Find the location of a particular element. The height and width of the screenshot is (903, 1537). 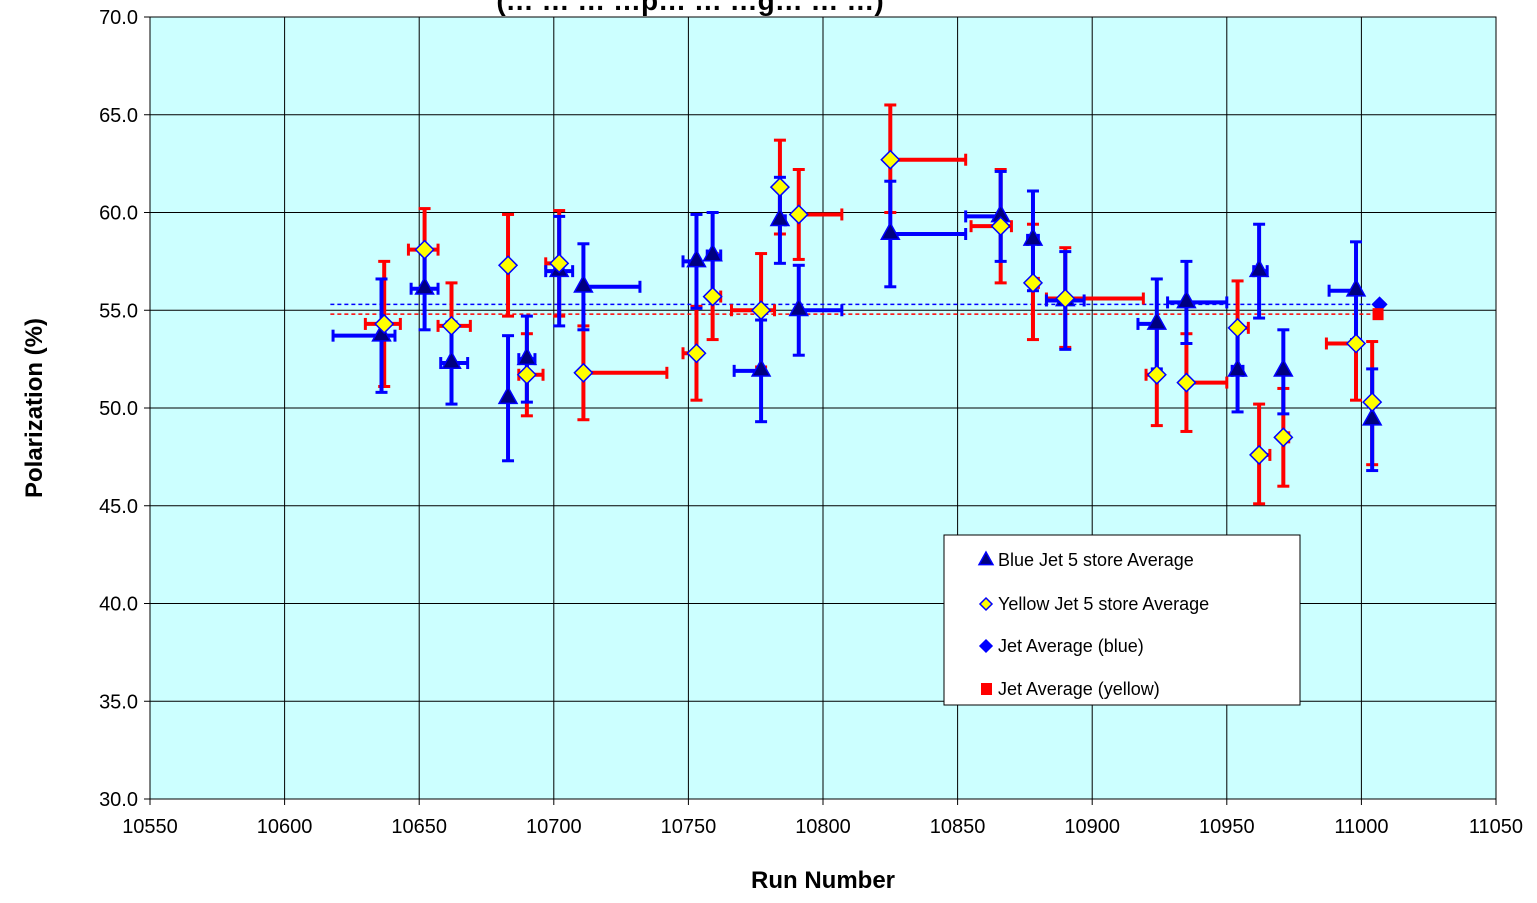

legend-entry-label: Yellow Jet 5 store Average is located at coordinates (1103, 604).